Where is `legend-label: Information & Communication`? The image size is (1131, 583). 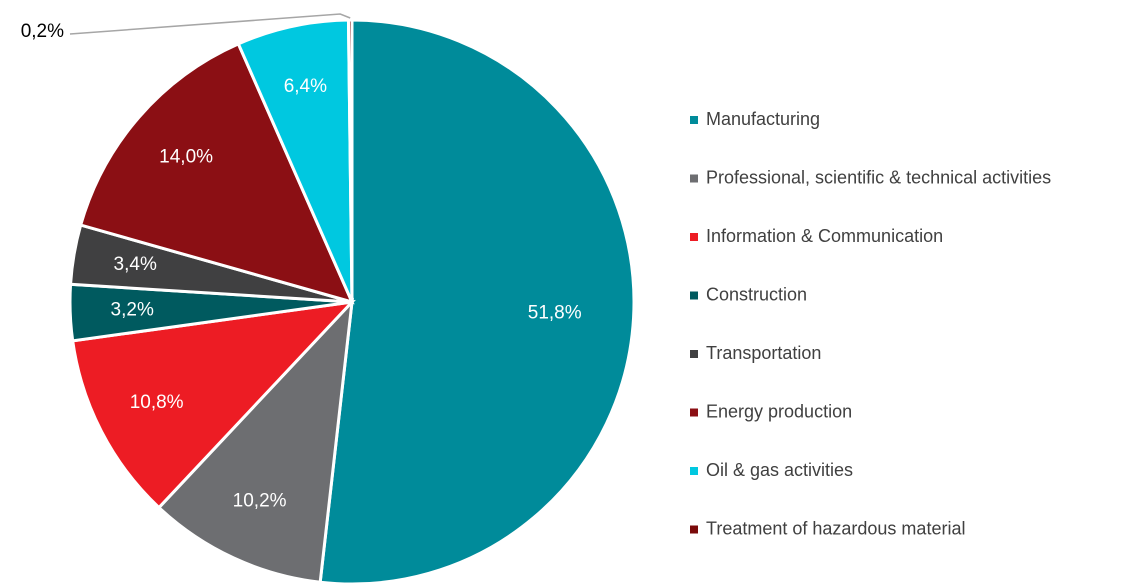
legend-label: Information & Communication is located at coordinates (824, 236).